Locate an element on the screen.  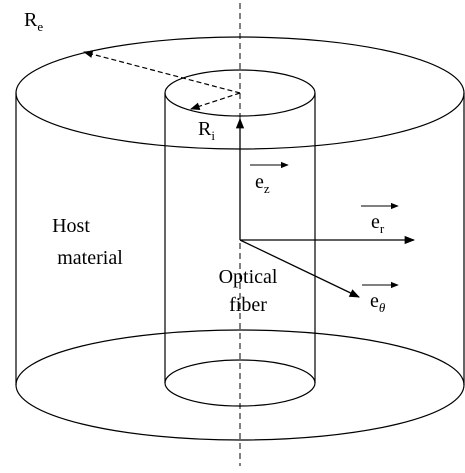
radial-vector-label: er is located at coordinates (378, 223).